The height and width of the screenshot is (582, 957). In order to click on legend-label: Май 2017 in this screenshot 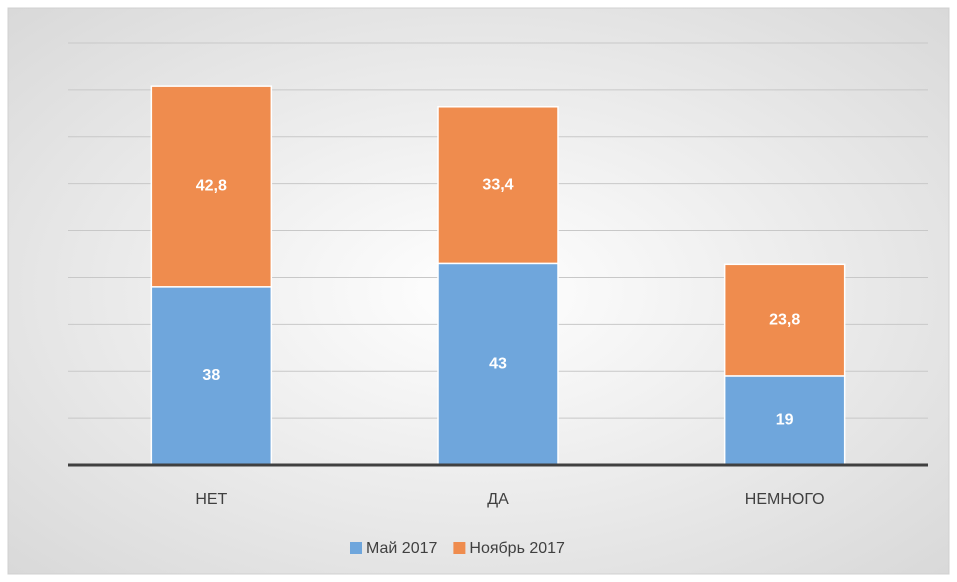, I will do `click(401, 548)`.